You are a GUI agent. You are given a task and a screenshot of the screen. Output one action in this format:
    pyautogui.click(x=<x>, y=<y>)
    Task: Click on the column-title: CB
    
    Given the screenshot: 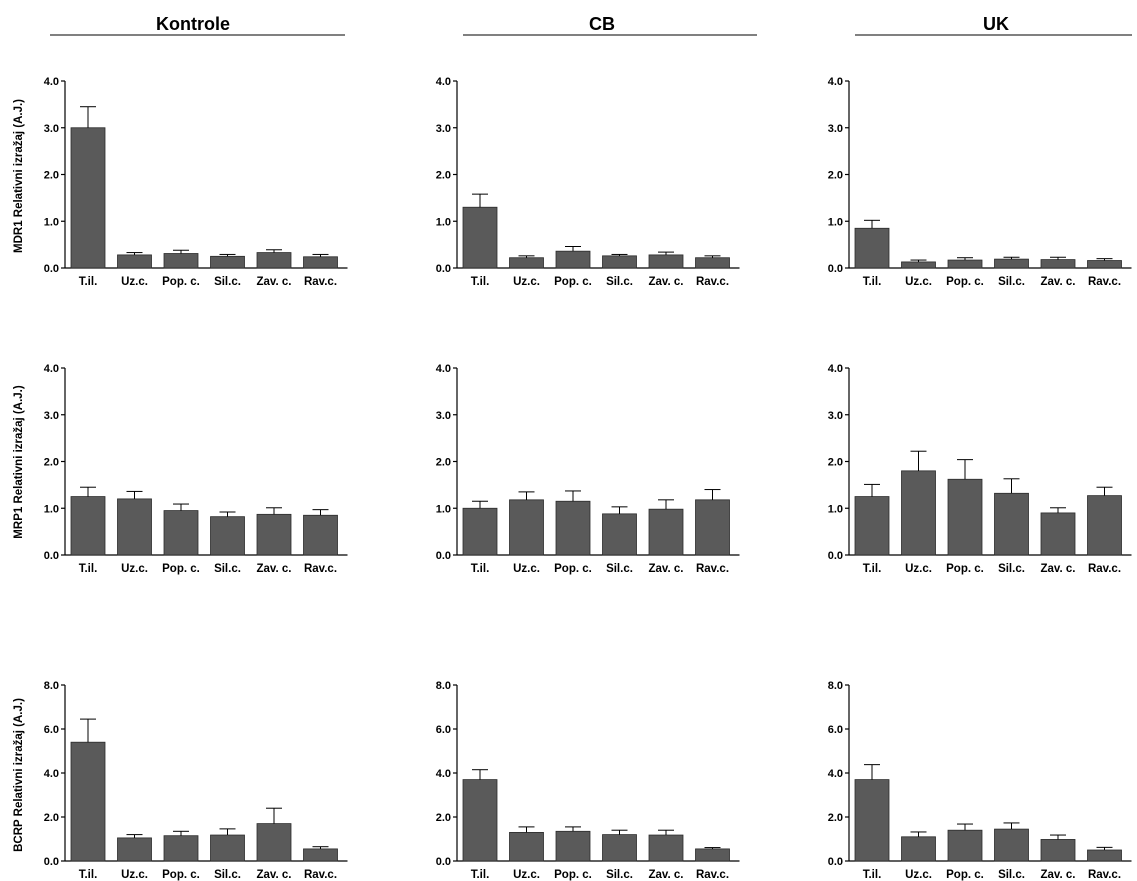 What is the action you would take?
    pyautogui.click(x=602, y=24)
    